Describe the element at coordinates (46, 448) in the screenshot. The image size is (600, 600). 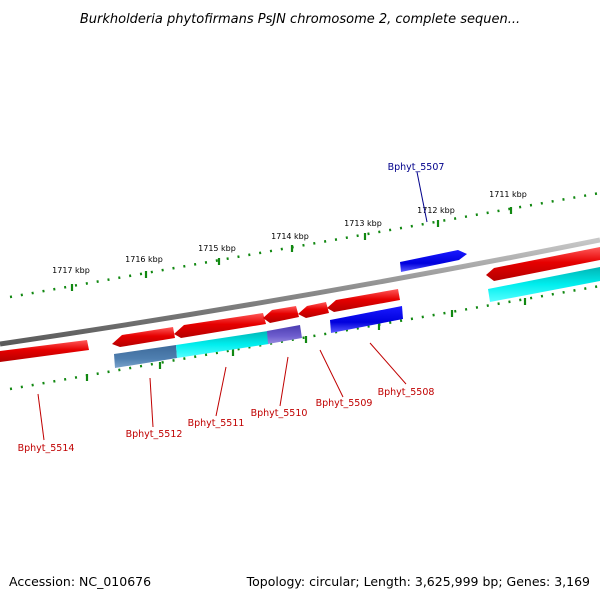
I see `gene-label-bphyt-5514: Bphyt_5514` at that location.